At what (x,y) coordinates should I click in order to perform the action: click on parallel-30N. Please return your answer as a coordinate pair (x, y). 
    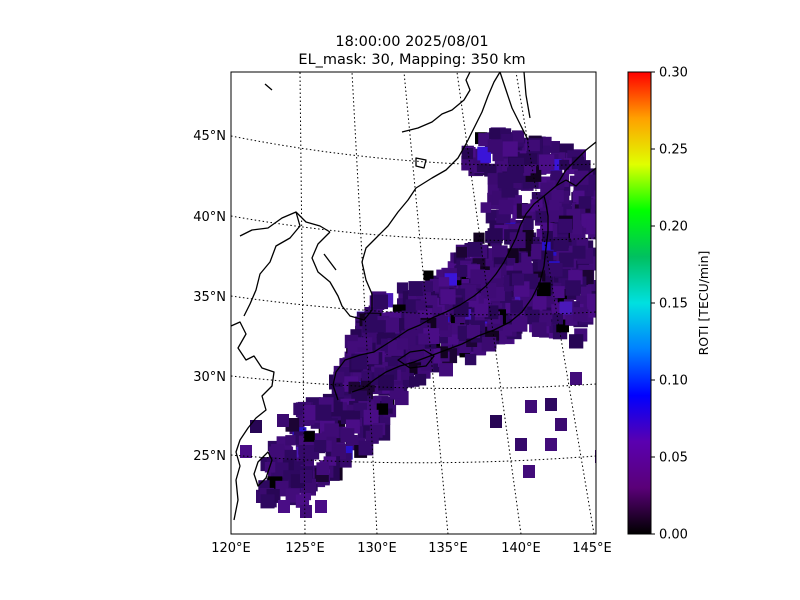
    Looking at the image, I should click on (413, 382).